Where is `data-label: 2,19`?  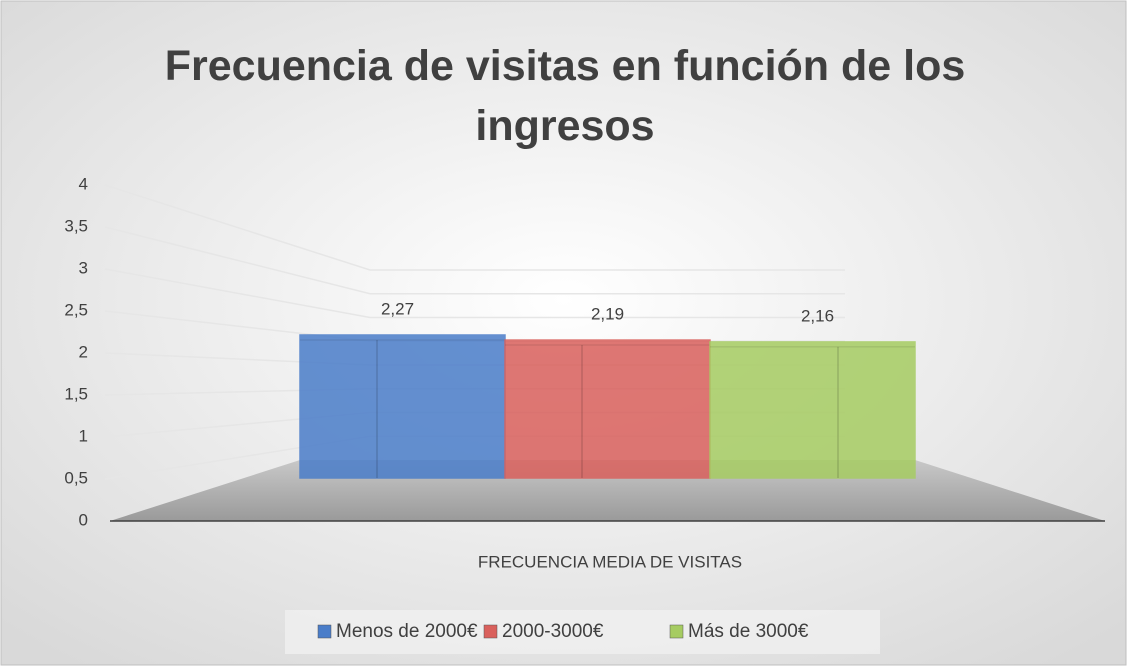
data-label: 2,19 is located at coordinates (607, 314).